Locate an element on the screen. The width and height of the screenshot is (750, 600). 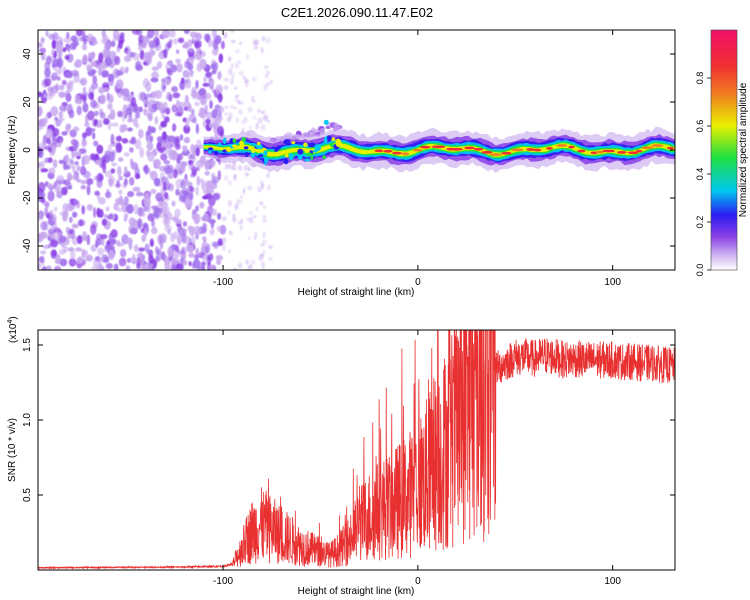
snr-xlabel: Height of straight line (km) is located at coordinates (356, 591).